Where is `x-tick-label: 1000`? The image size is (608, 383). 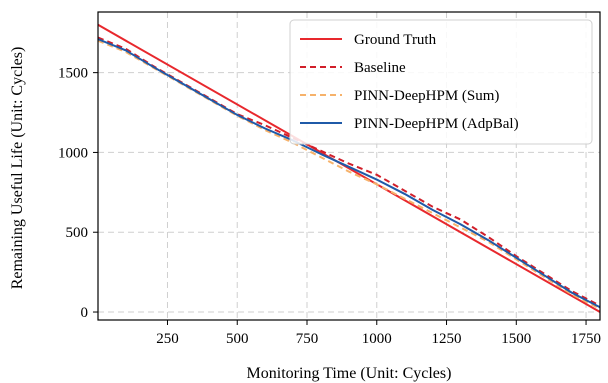 x-tick-label: 1000 is located at coordinates (377, 339).